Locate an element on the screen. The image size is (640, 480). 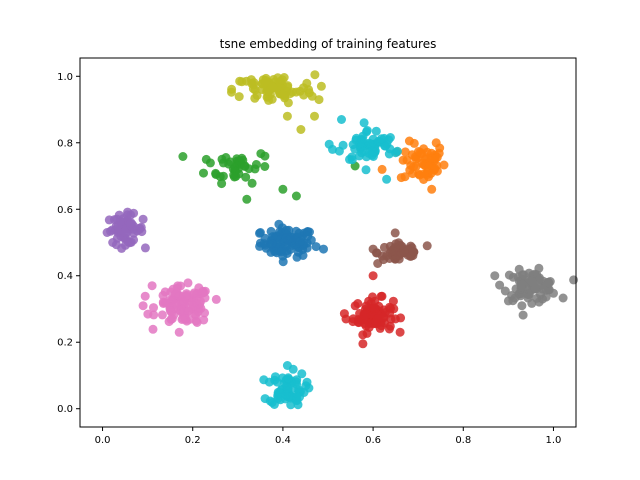
x-tick-label: 1.0 is located at coordinates (554, 440).